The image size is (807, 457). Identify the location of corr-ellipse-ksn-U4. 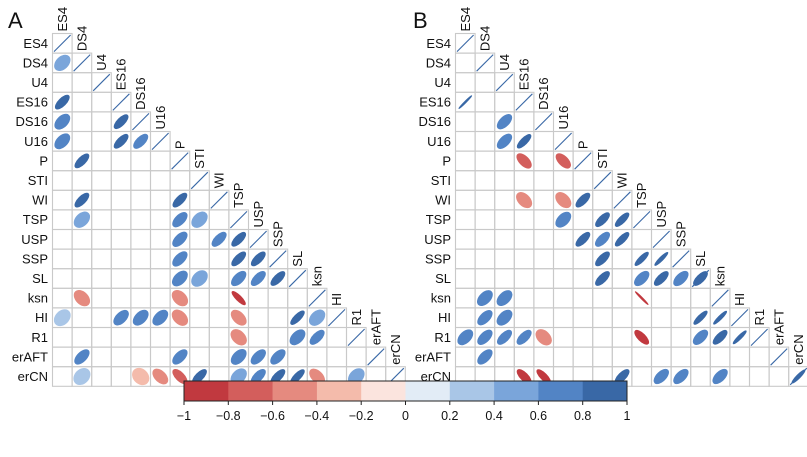
(504, 298).